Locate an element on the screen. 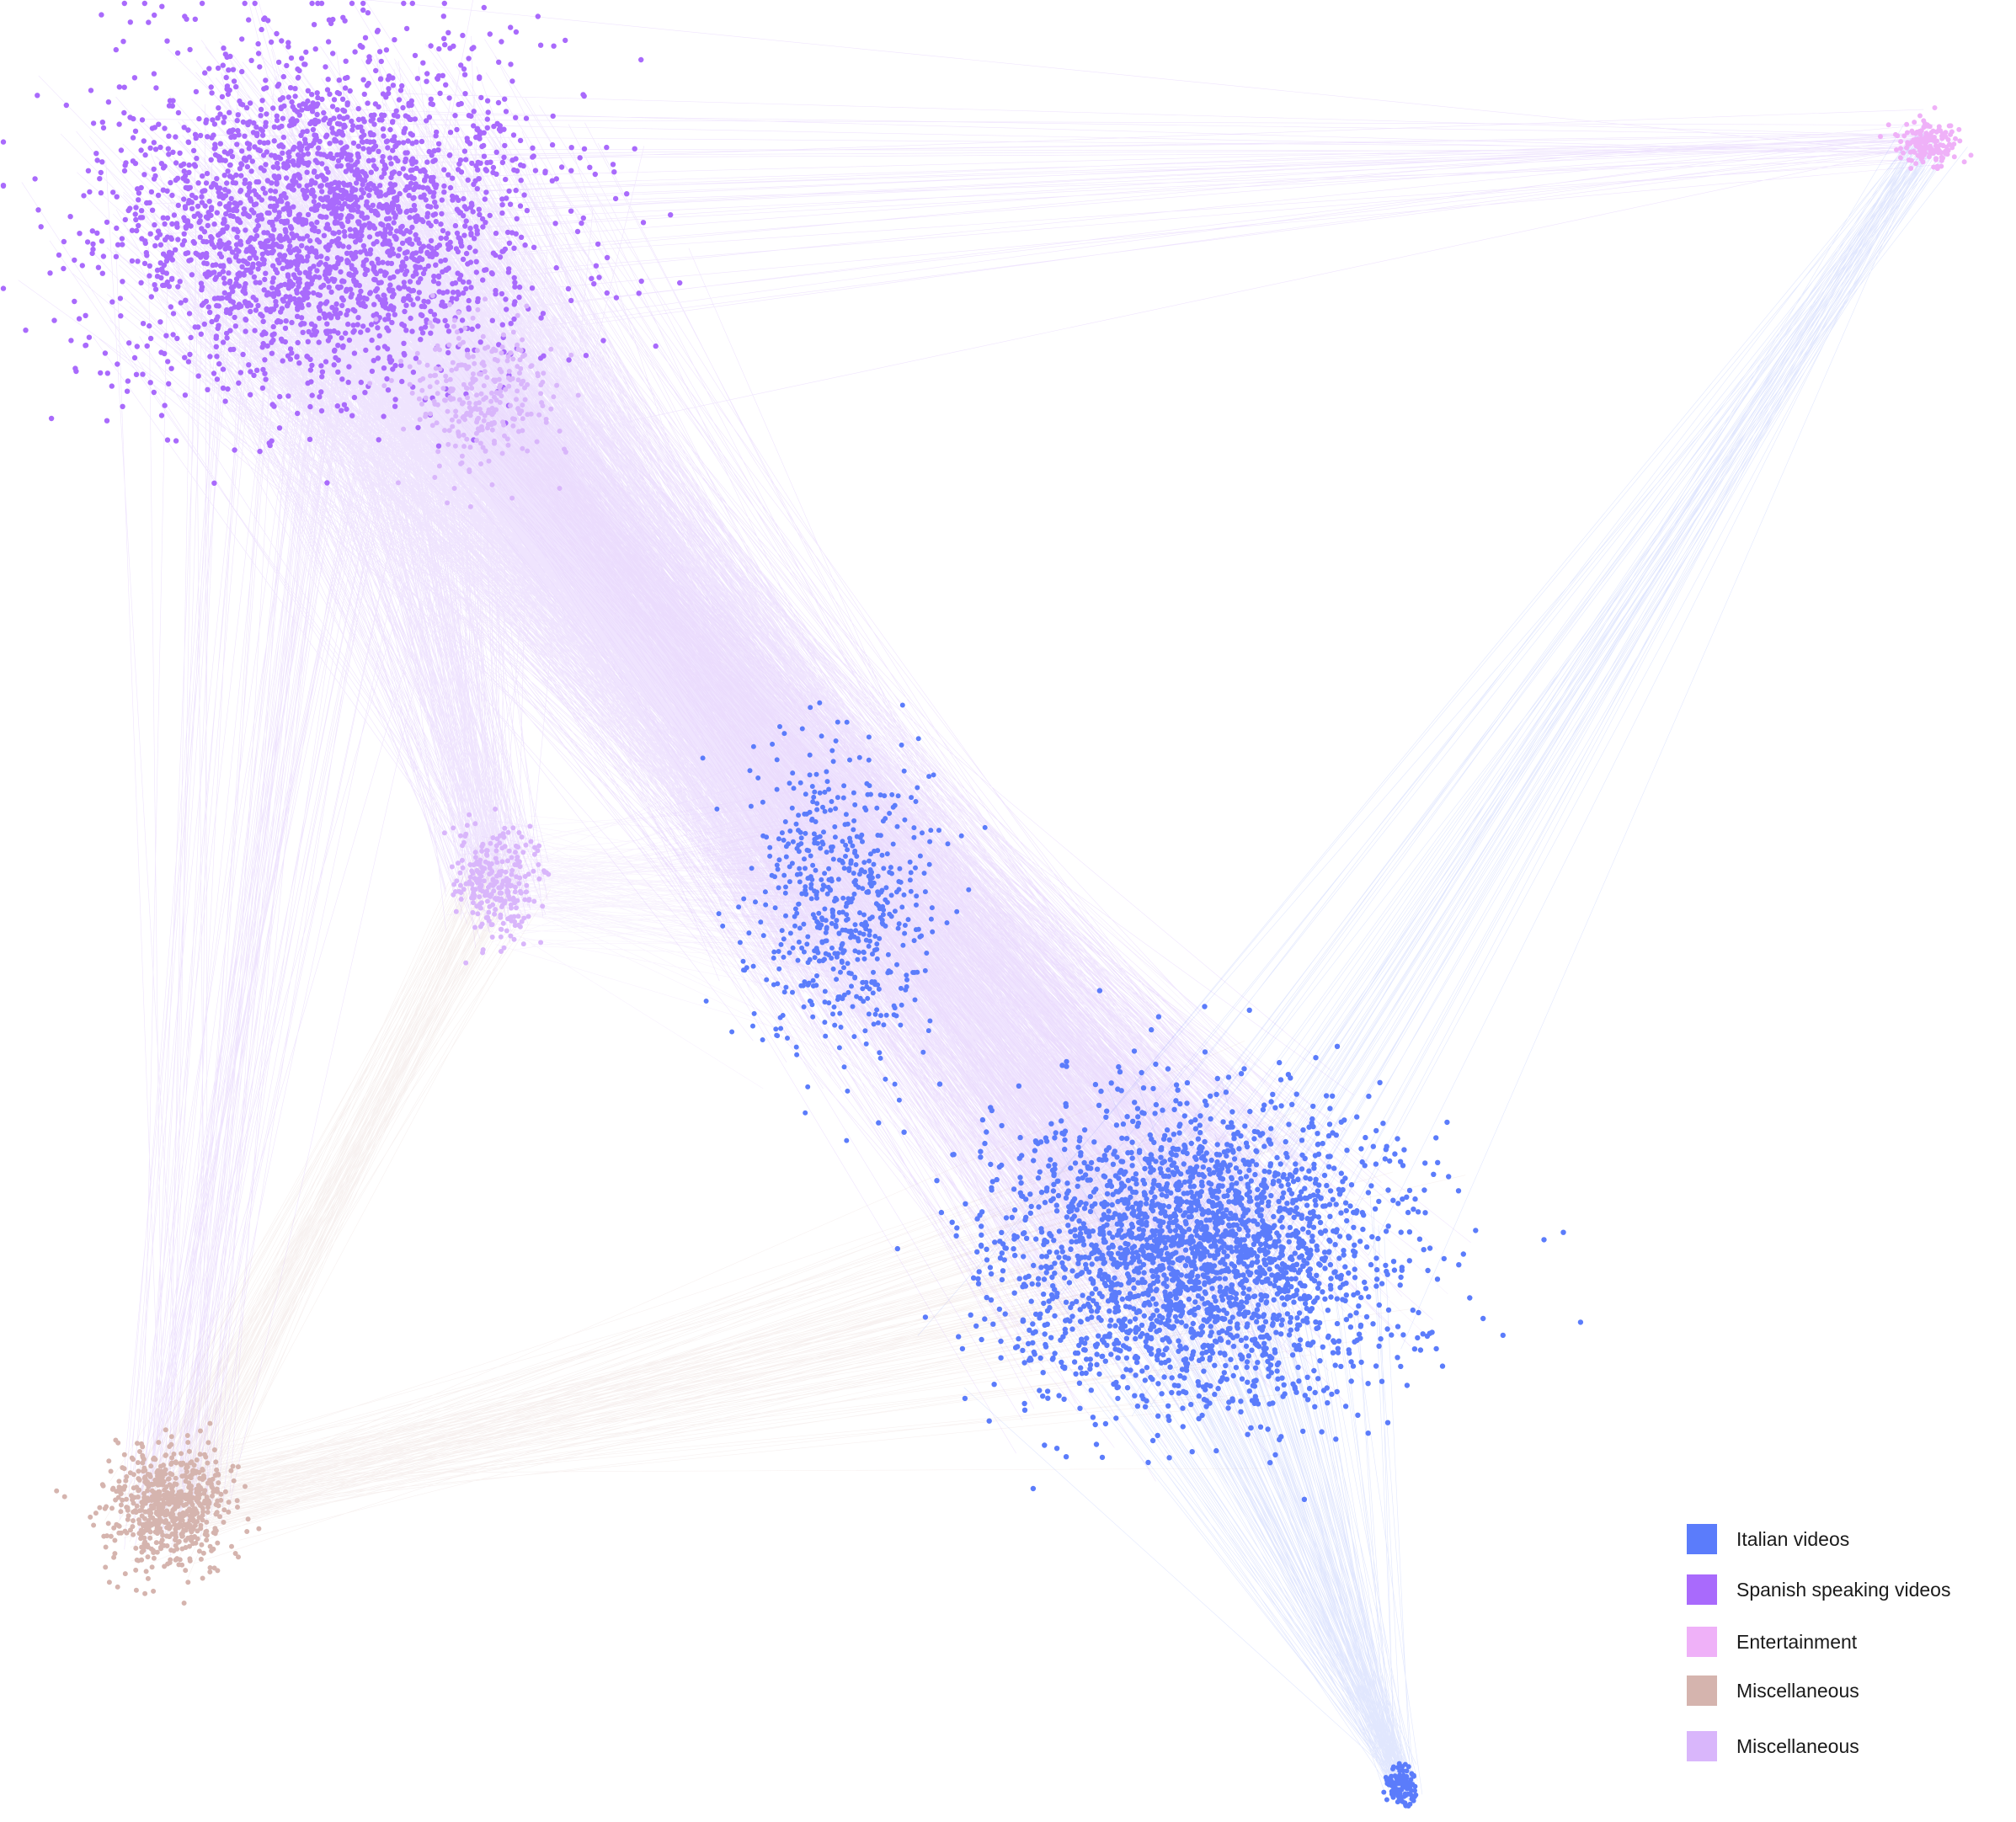  legend-item-spanish: Spanish speaking videos is located at coordinates (1818, 1589).